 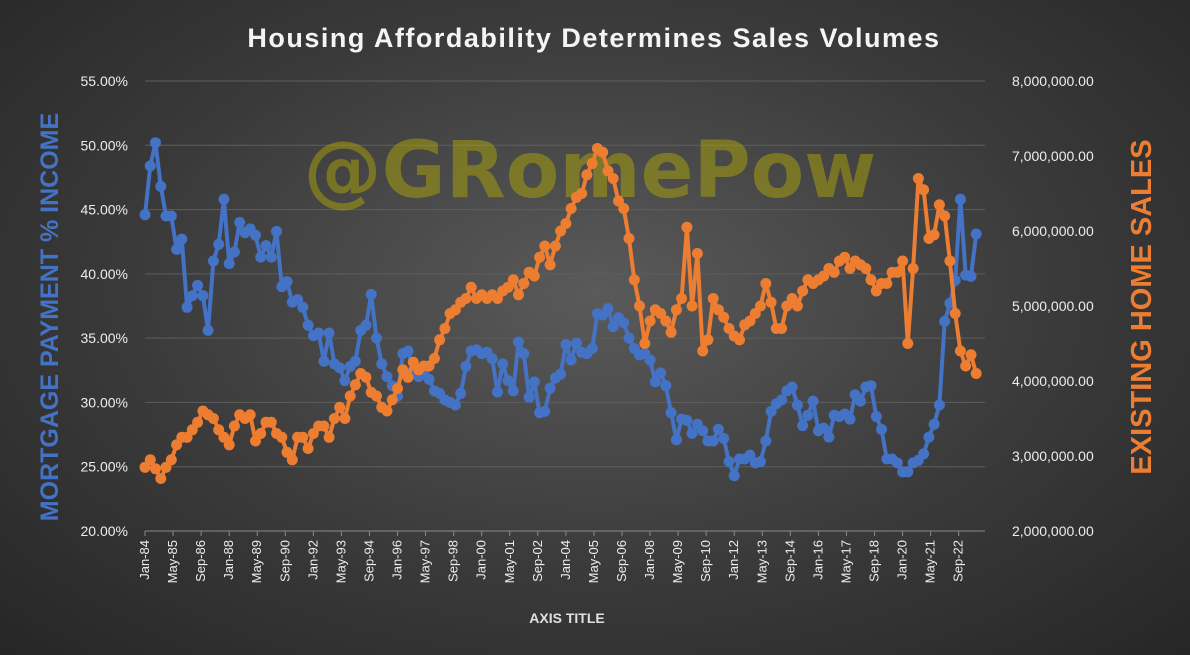 What do you see at coordinates (50, 317) in the screenshot?
I see `y-left-axis-title: MORTGAGE PAYMENT % INCOME` at bounding box center [50, 317].